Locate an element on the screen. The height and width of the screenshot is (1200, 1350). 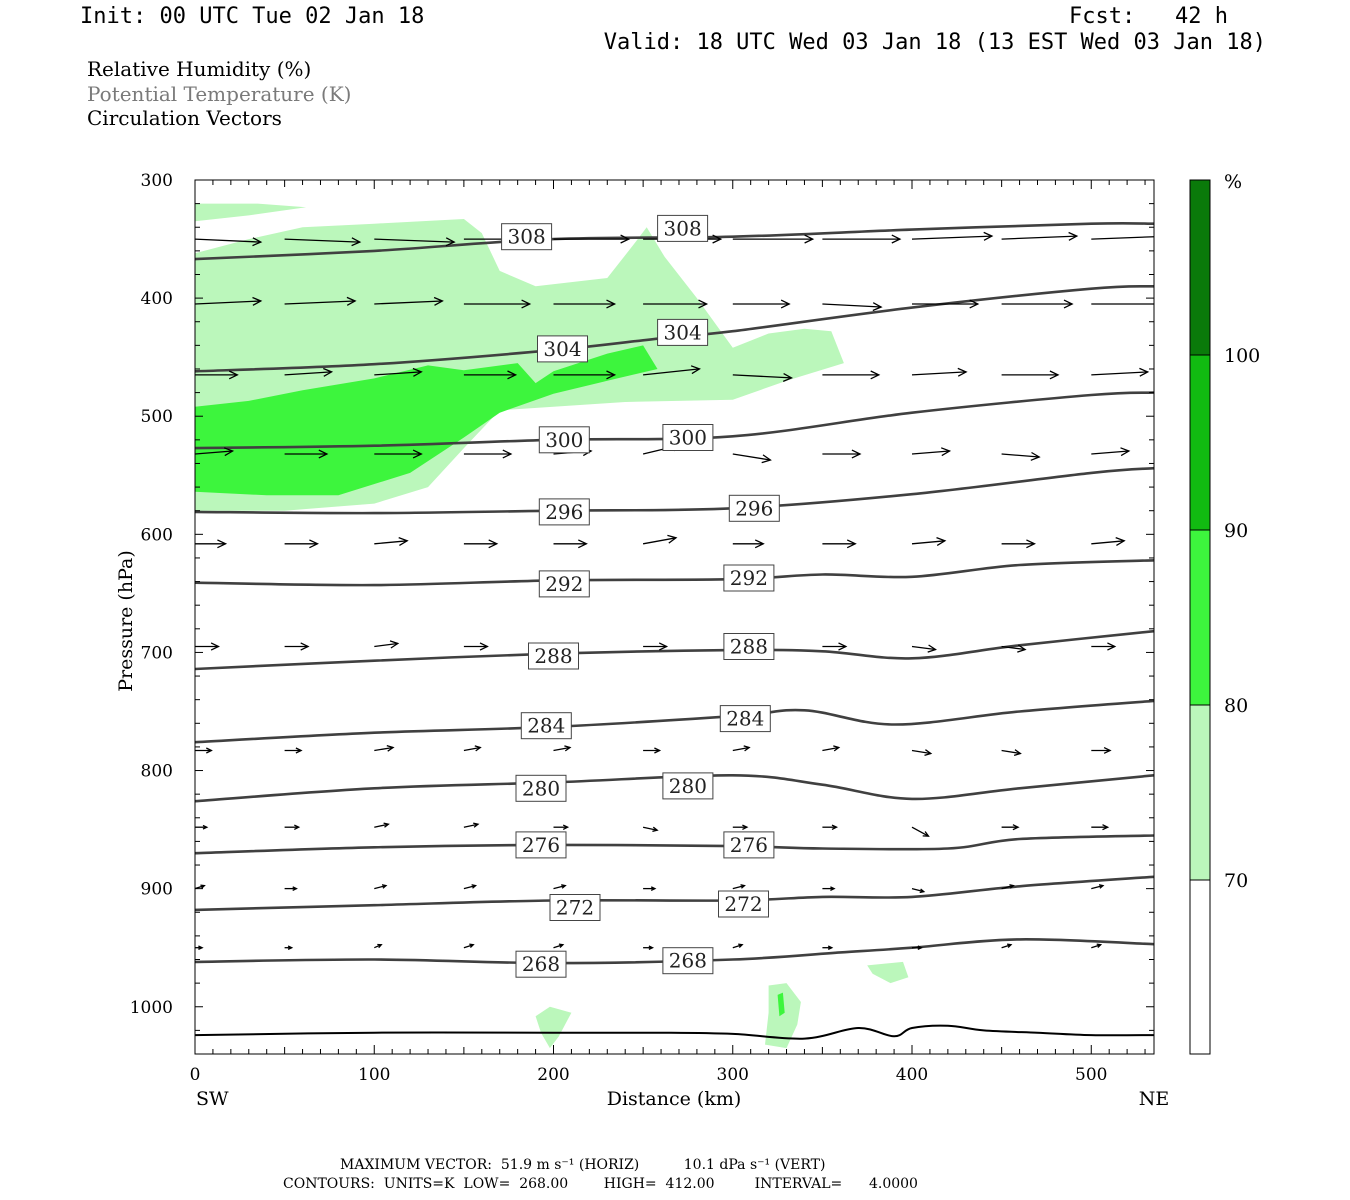
theta-label-300-0: 300 is located at coordinates (564, 440).